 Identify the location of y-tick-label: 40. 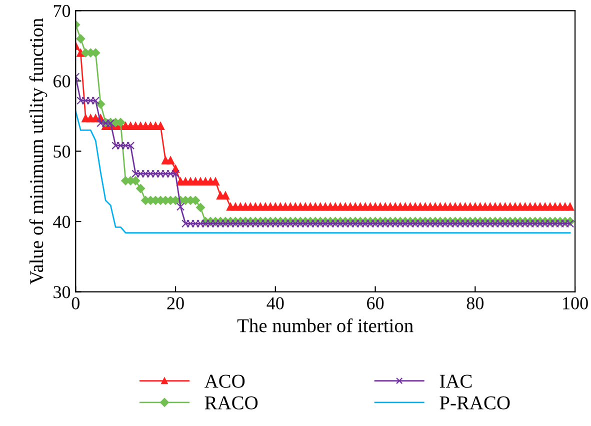
(61, 222).